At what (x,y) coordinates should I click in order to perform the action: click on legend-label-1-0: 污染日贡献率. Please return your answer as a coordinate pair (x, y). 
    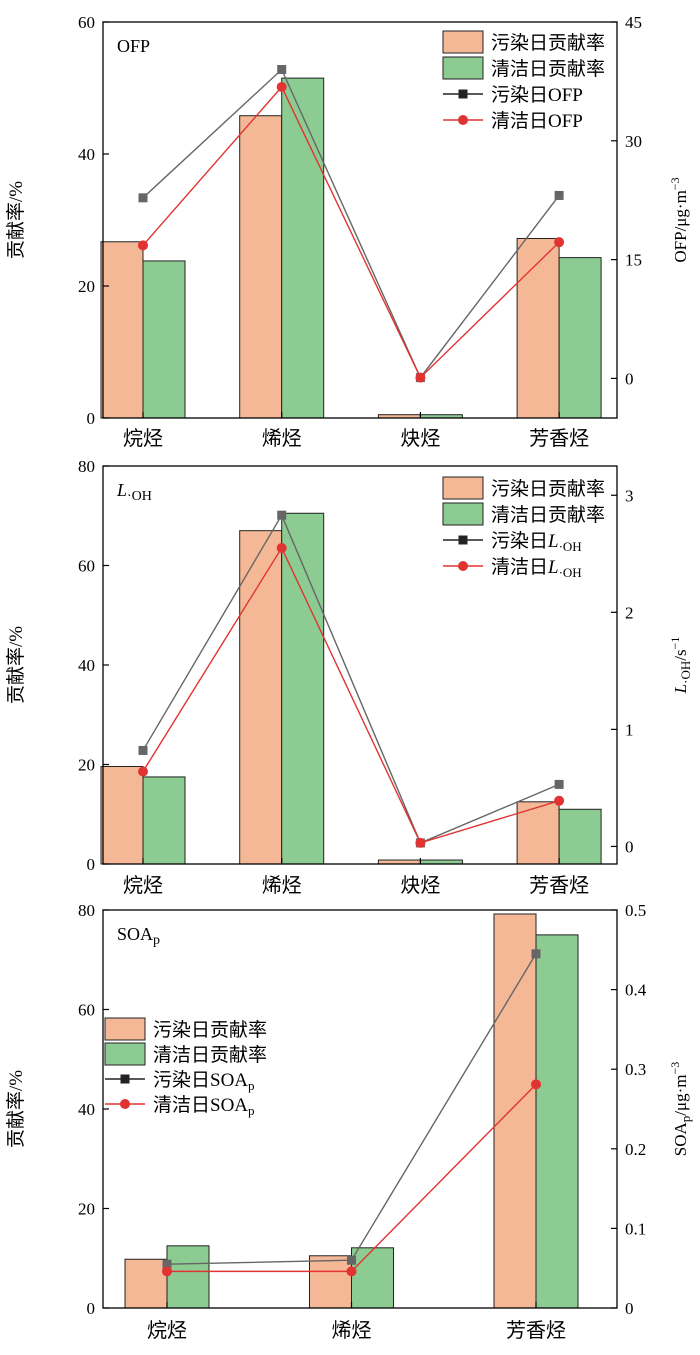
    Looking at the image, I should click on (548, 489).